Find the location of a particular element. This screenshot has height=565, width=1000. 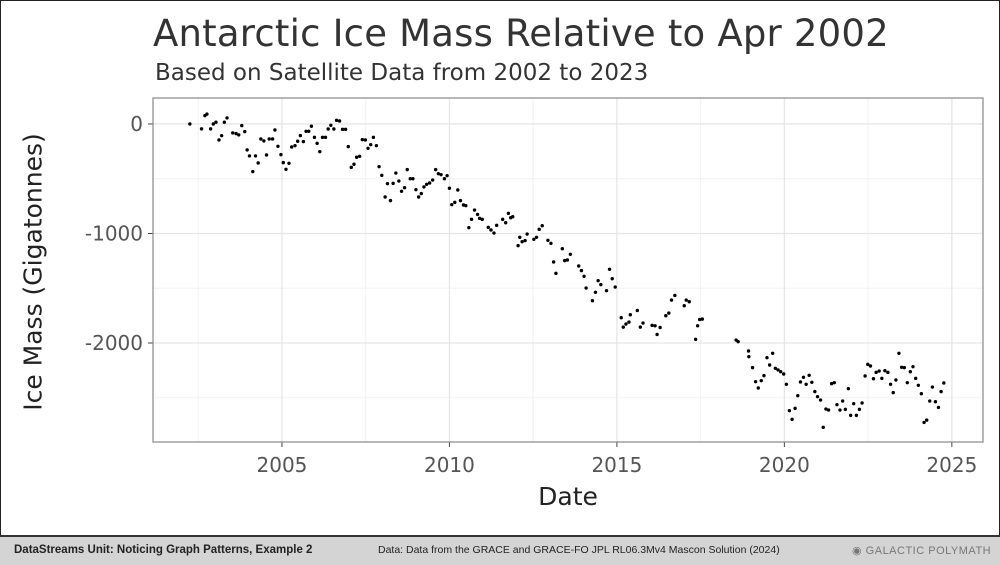

logo-icon: ◉ is located at coordinates (857, 551).